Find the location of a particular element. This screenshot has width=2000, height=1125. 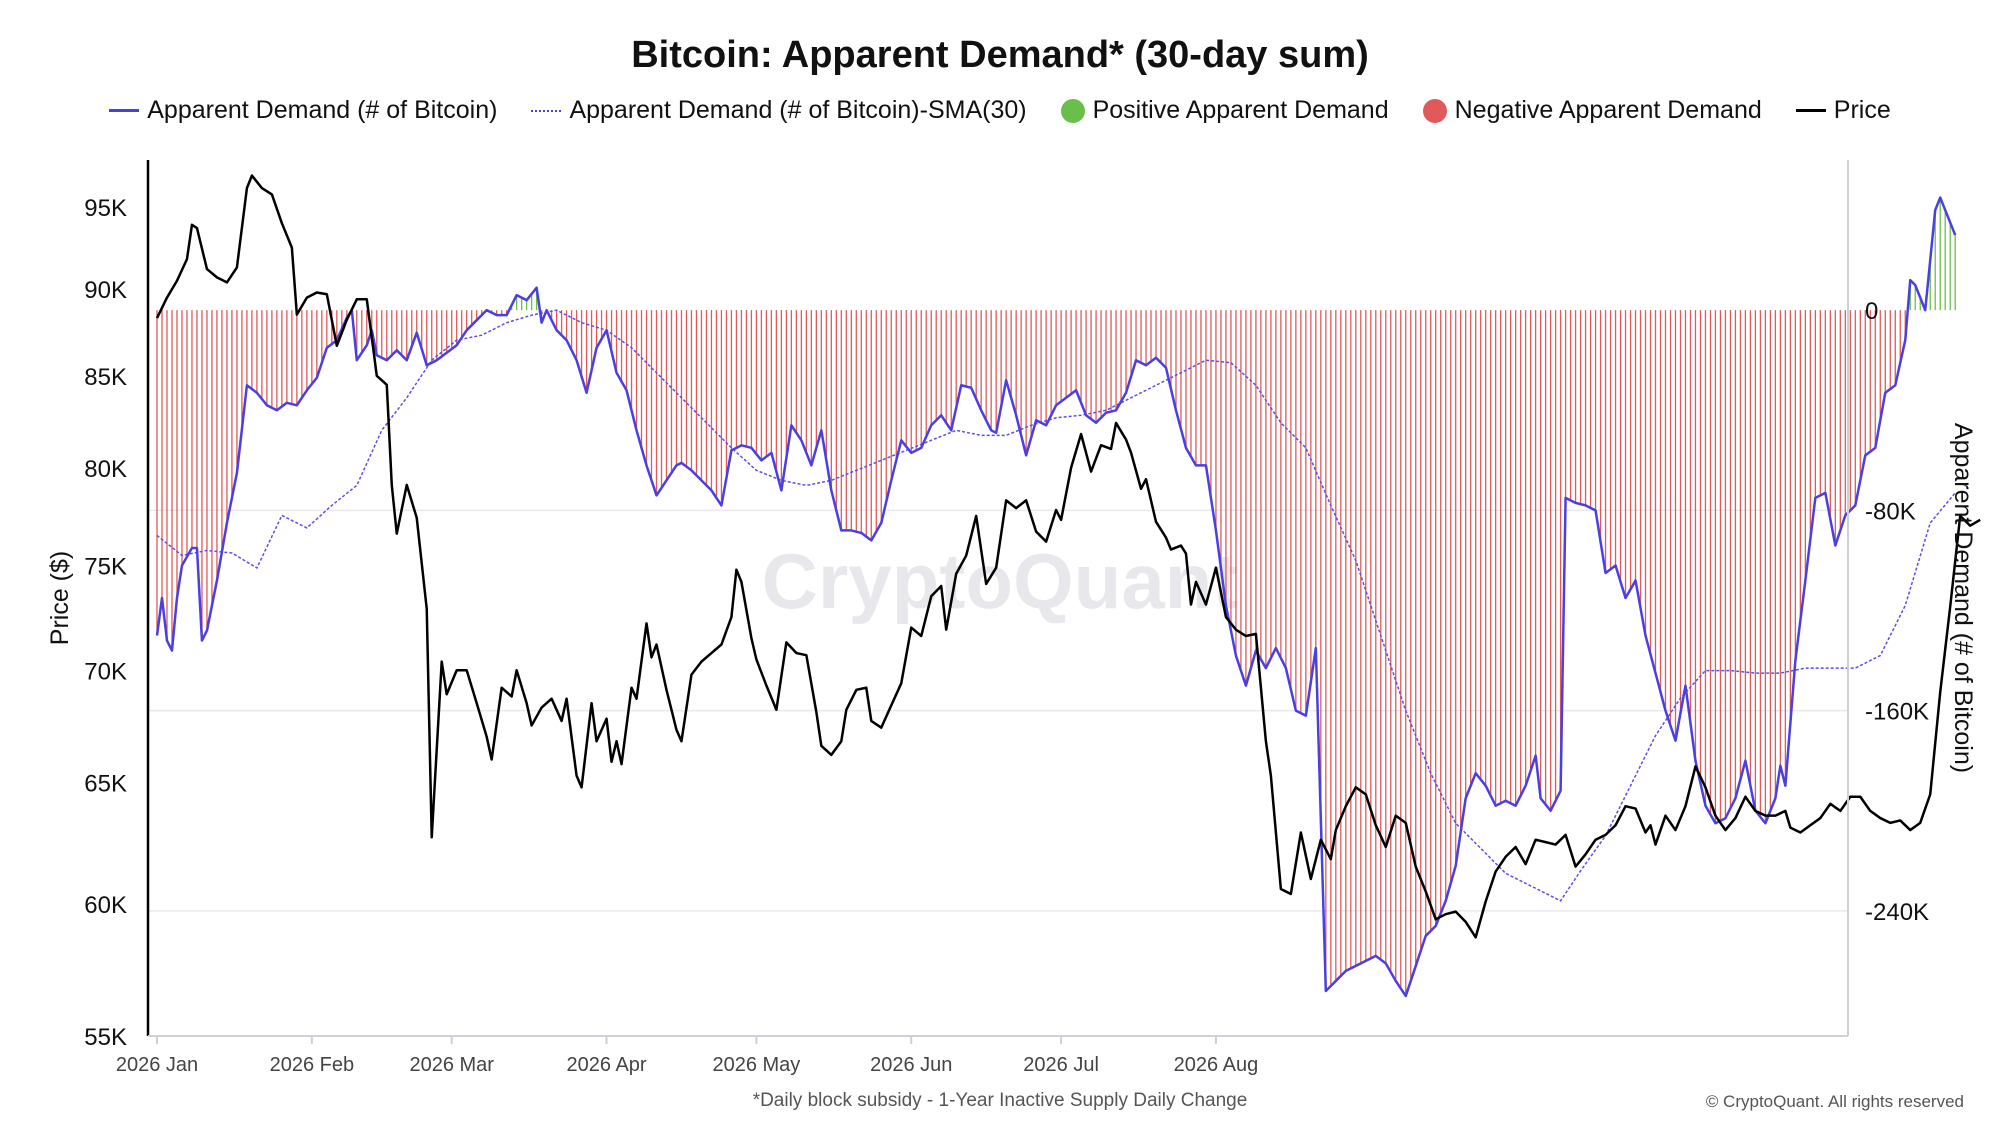

black-line-swatch-icon is located at coordinates (1810, 110).